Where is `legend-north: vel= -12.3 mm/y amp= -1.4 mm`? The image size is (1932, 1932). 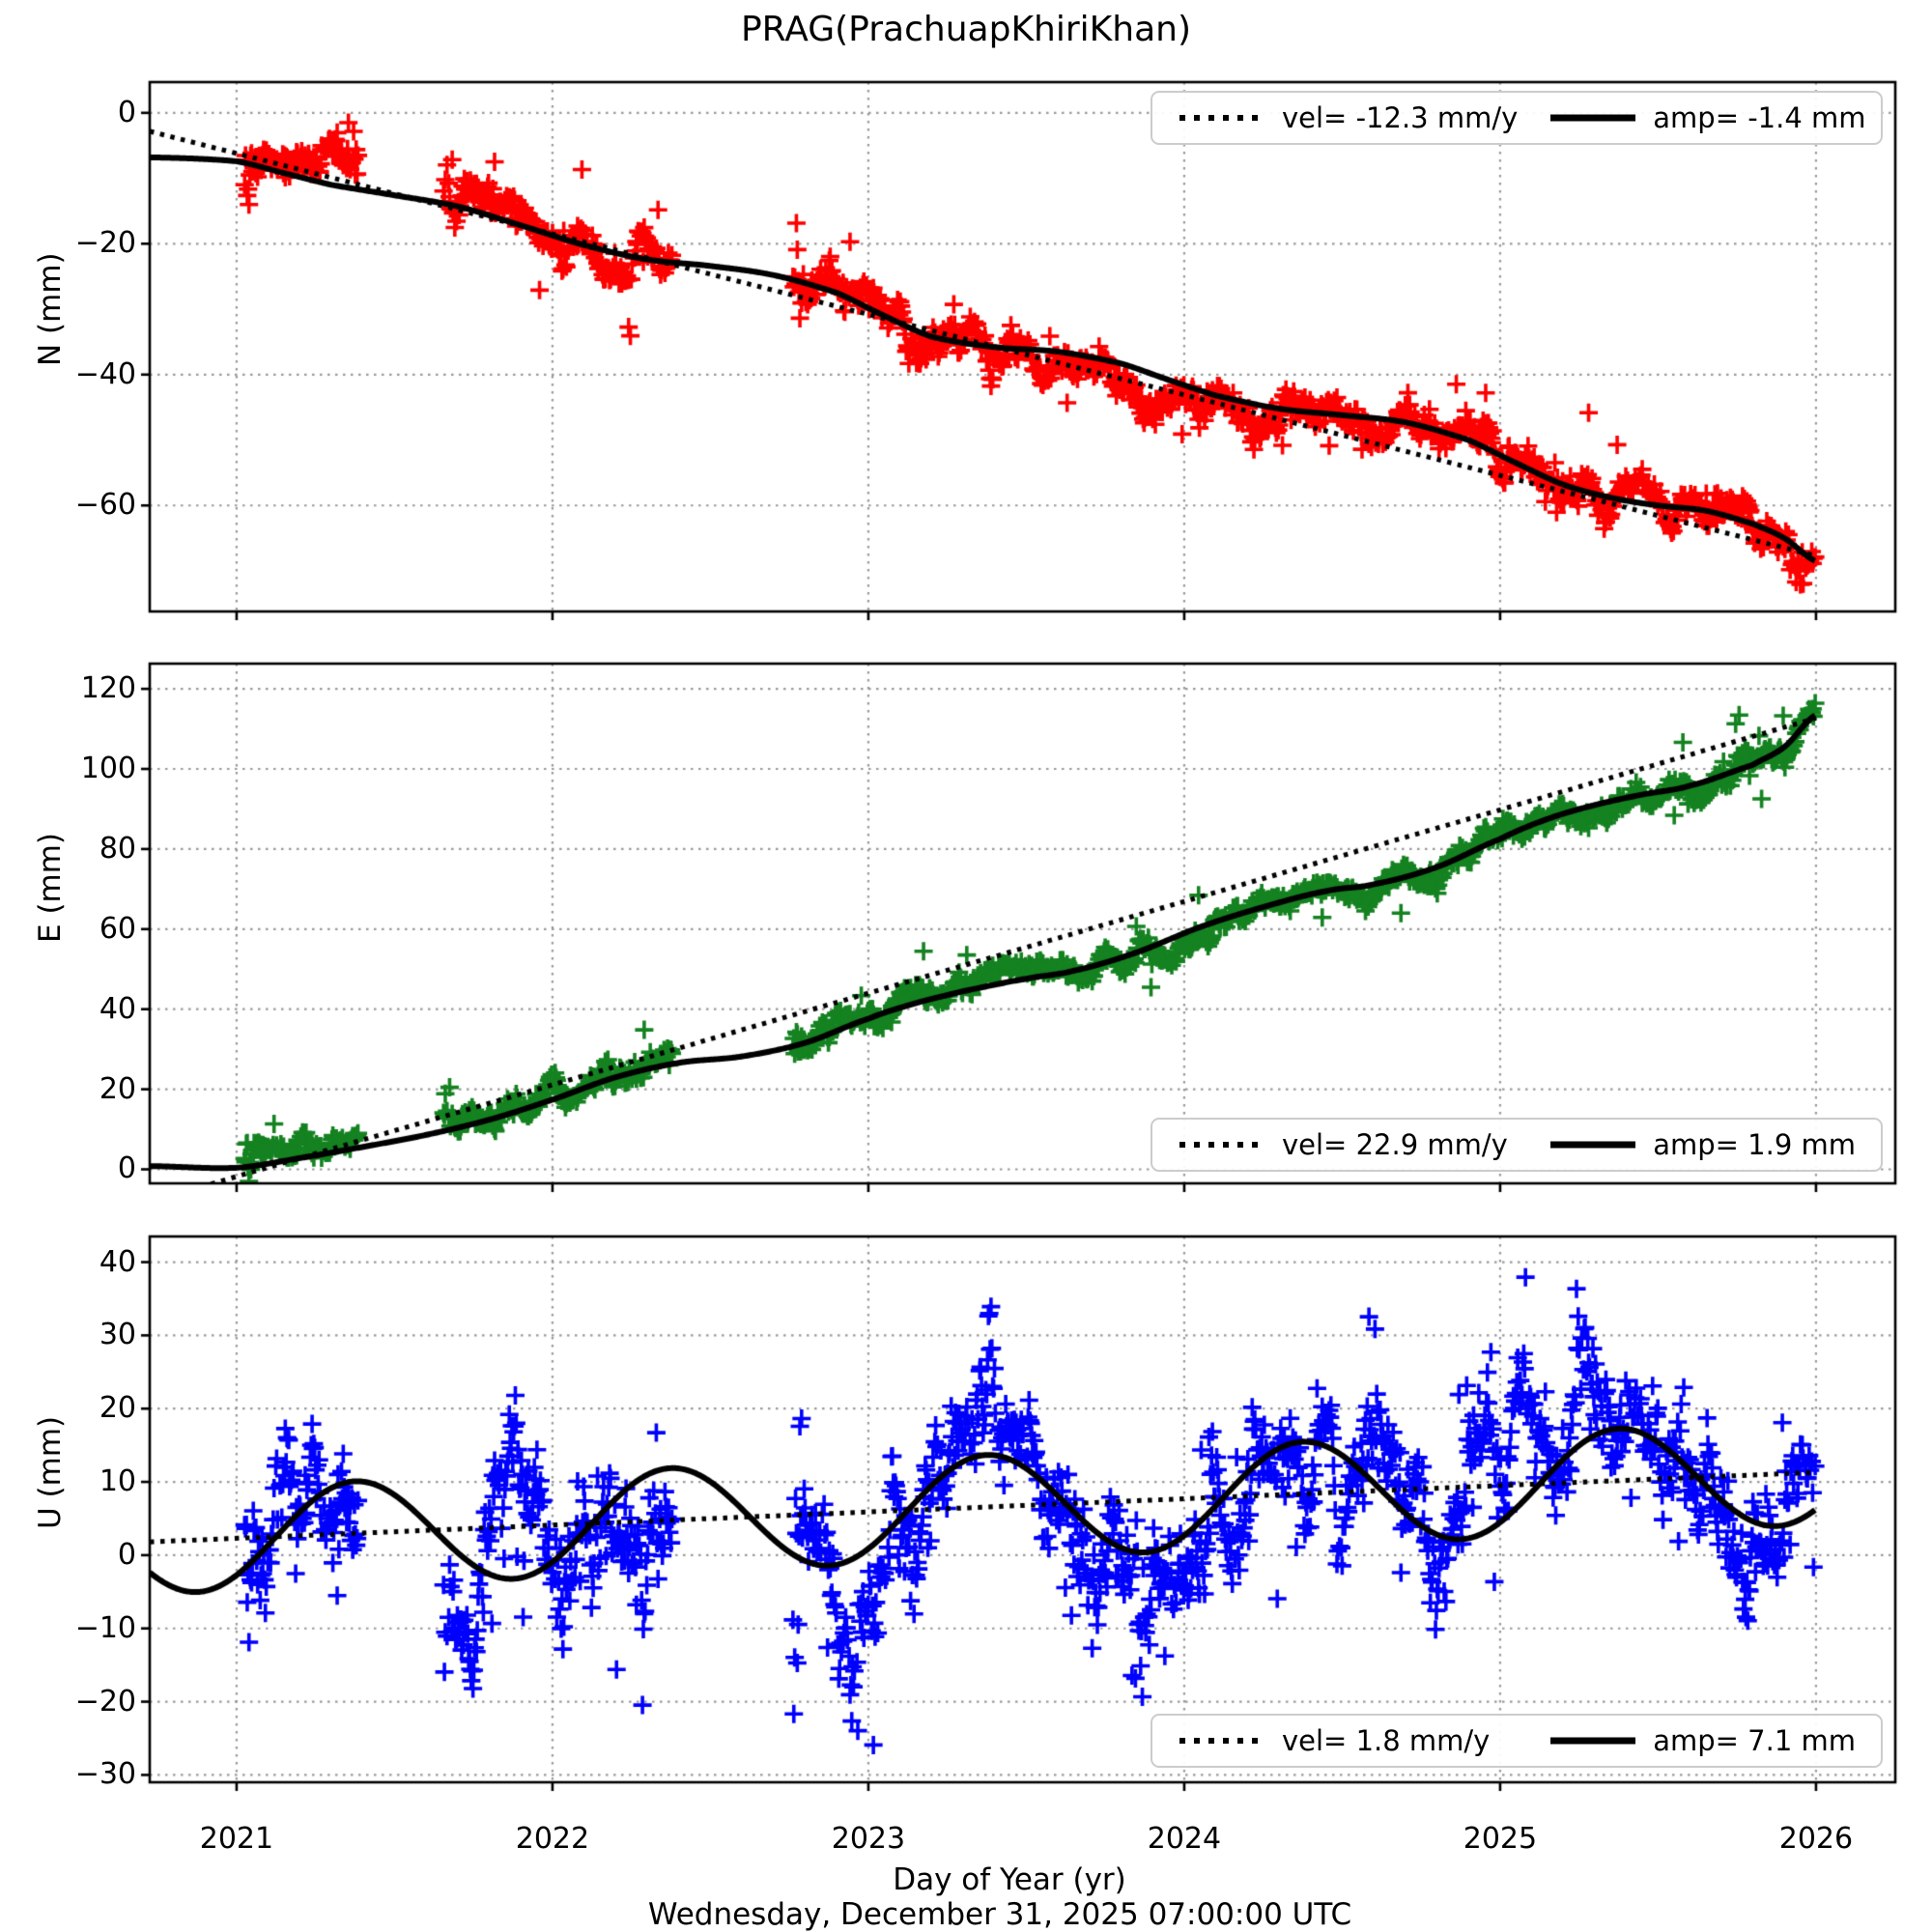 legend-north: vel= -12.3 mm/y amp= -1.4 mm is located at coordinates (1517, 118).